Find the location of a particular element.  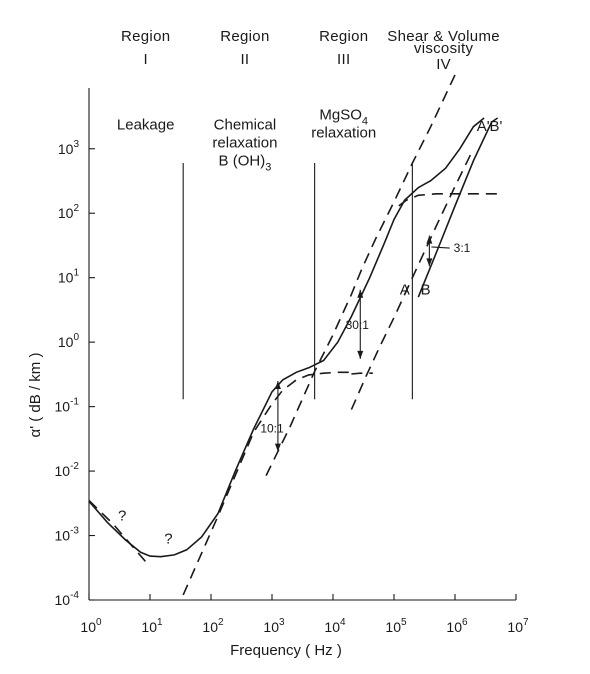

y-tick-label: 10³ is located at coordinates (69, 148).